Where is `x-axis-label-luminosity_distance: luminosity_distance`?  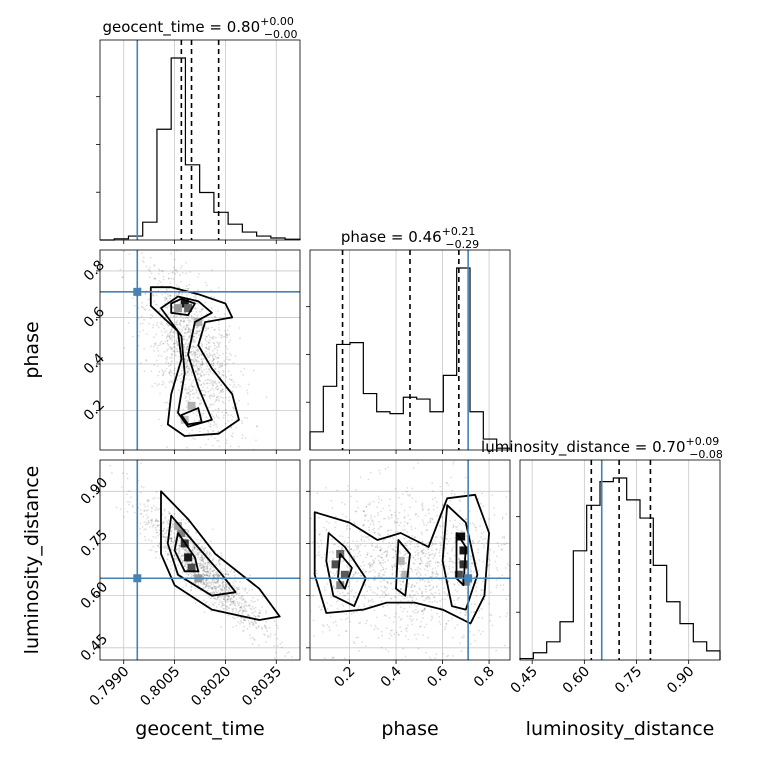 x-axis-label-luminosity_distance: luminosity_distance is located at coordinates (620, 729).